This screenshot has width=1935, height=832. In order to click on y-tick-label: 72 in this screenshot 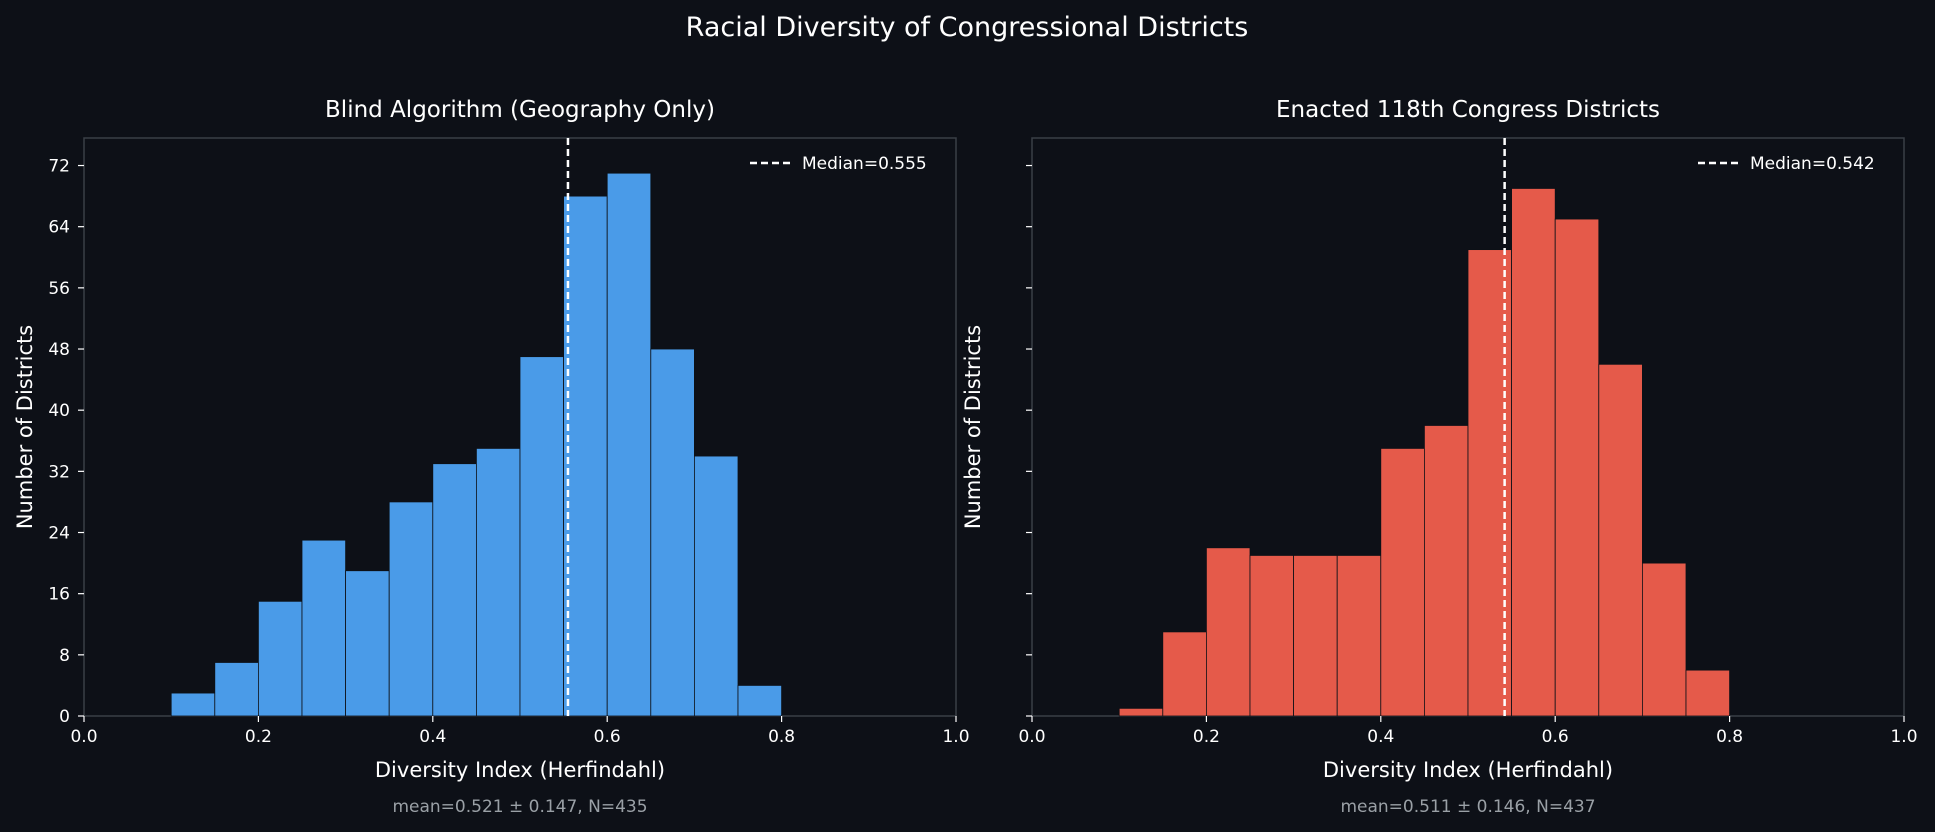, I will do `click(59, 167)`.